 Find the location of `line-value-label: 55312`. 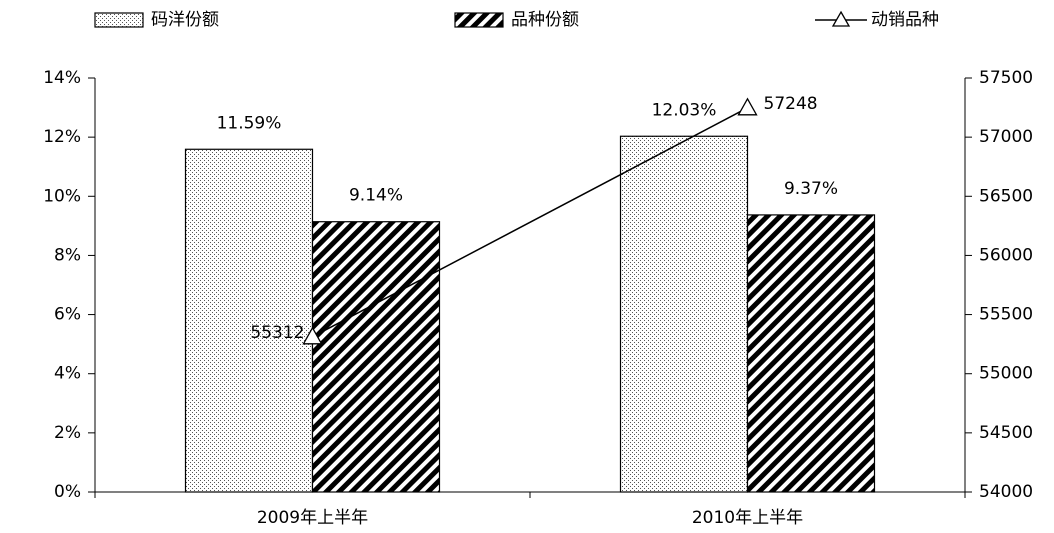

line-value-label: 55312 is located at coordinates (277, 333).